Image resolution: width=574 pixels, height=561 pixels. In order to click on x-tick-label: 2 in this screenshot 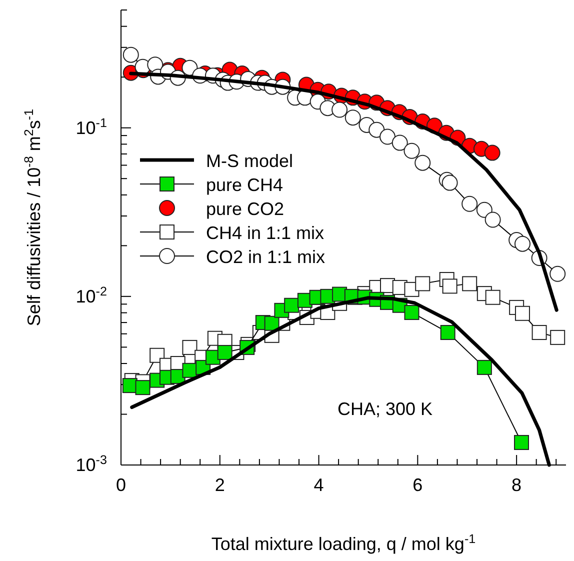, I will do `click(219, 485)`.